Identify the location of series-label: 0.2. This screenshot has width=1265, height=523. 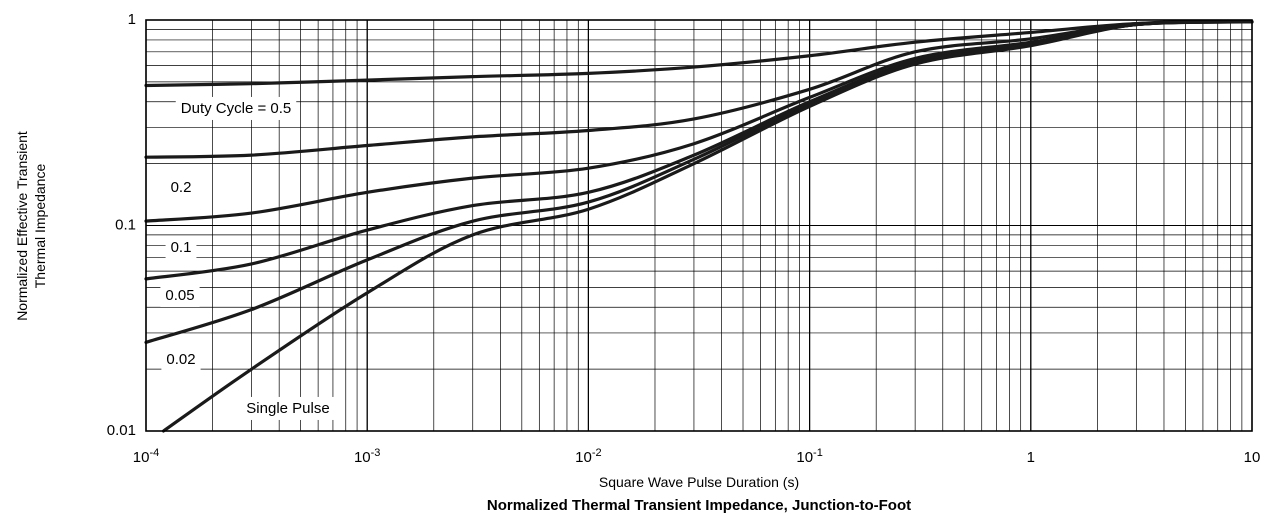
(181, 187).